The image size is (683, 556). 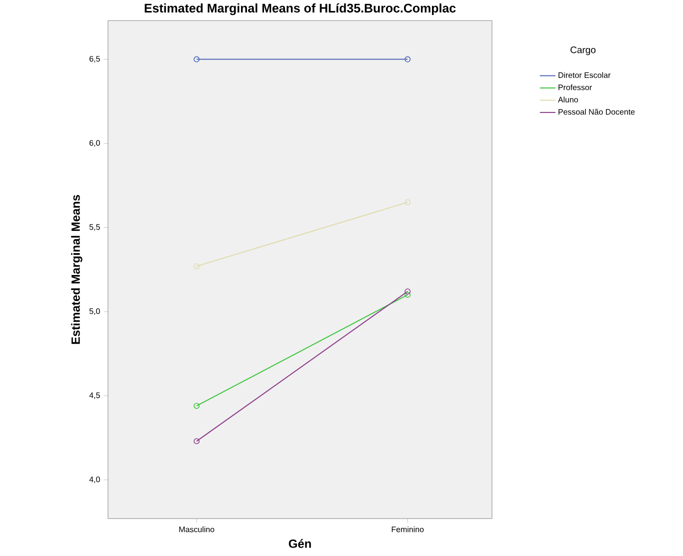 I want to click on legend-title: Cargo, so click(x=583, y=51).